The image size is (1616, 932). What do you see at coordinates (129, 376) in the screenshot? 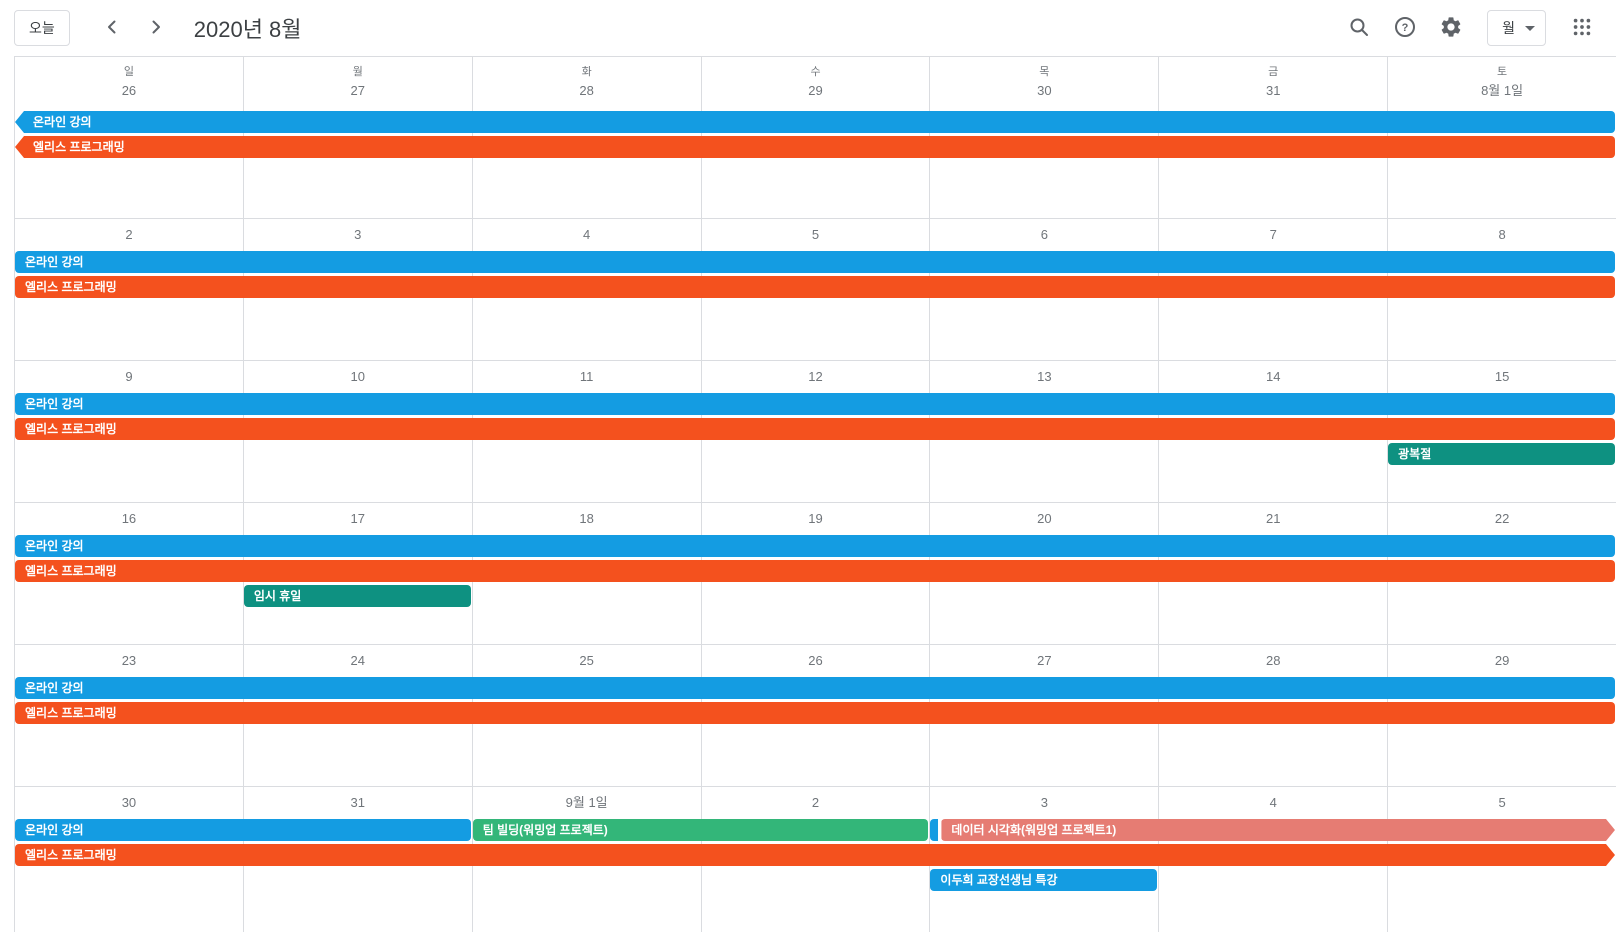
I see `date-label: 9` at bounding box center [129, 376].